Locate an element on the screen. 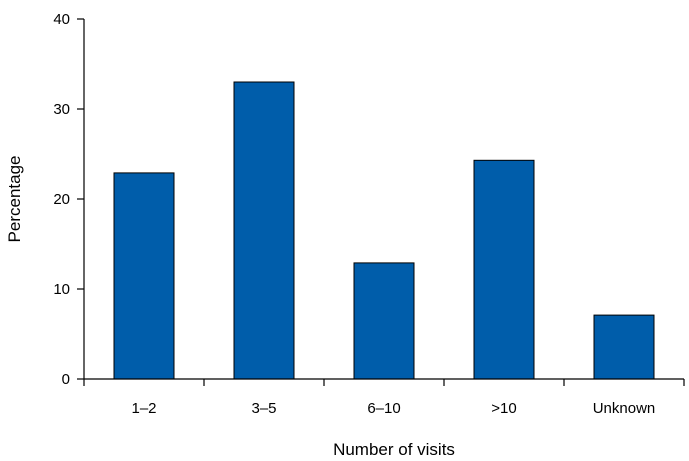 Image resolution: width=689 pixels, height=461 pixels. y-axis: 0 10 20 30 40 is located at coordinates (69, 199).